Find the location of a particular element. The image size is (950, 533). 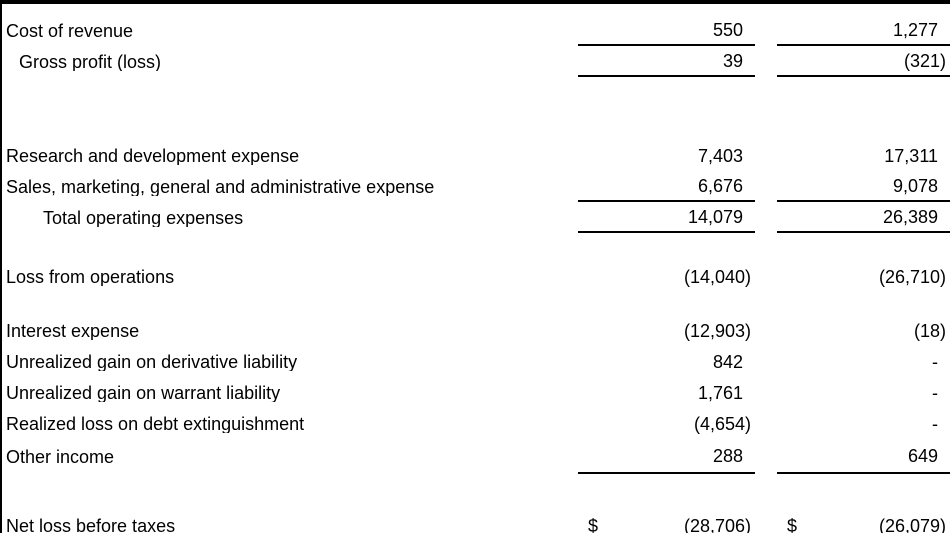

cell-value: (14,040) is located at coordinates (717, 276).